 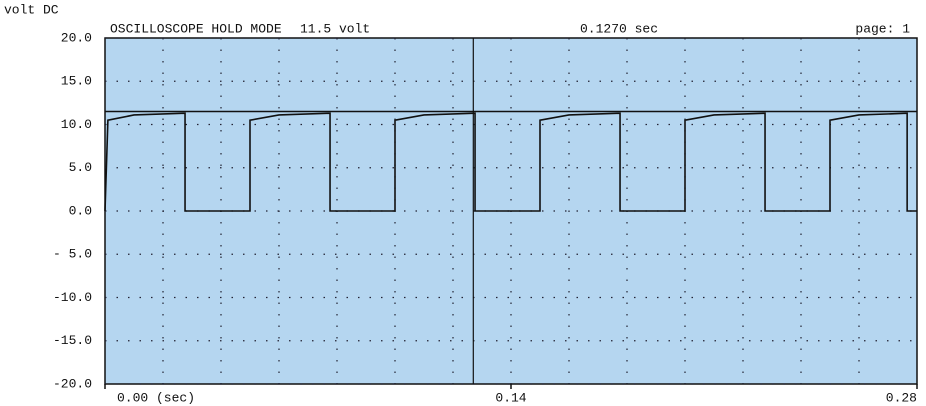 What do you see at coordinates (510, 397) in the screenshot?
I see `x-tick-label: 0.14` at bounding box center [510, 397].